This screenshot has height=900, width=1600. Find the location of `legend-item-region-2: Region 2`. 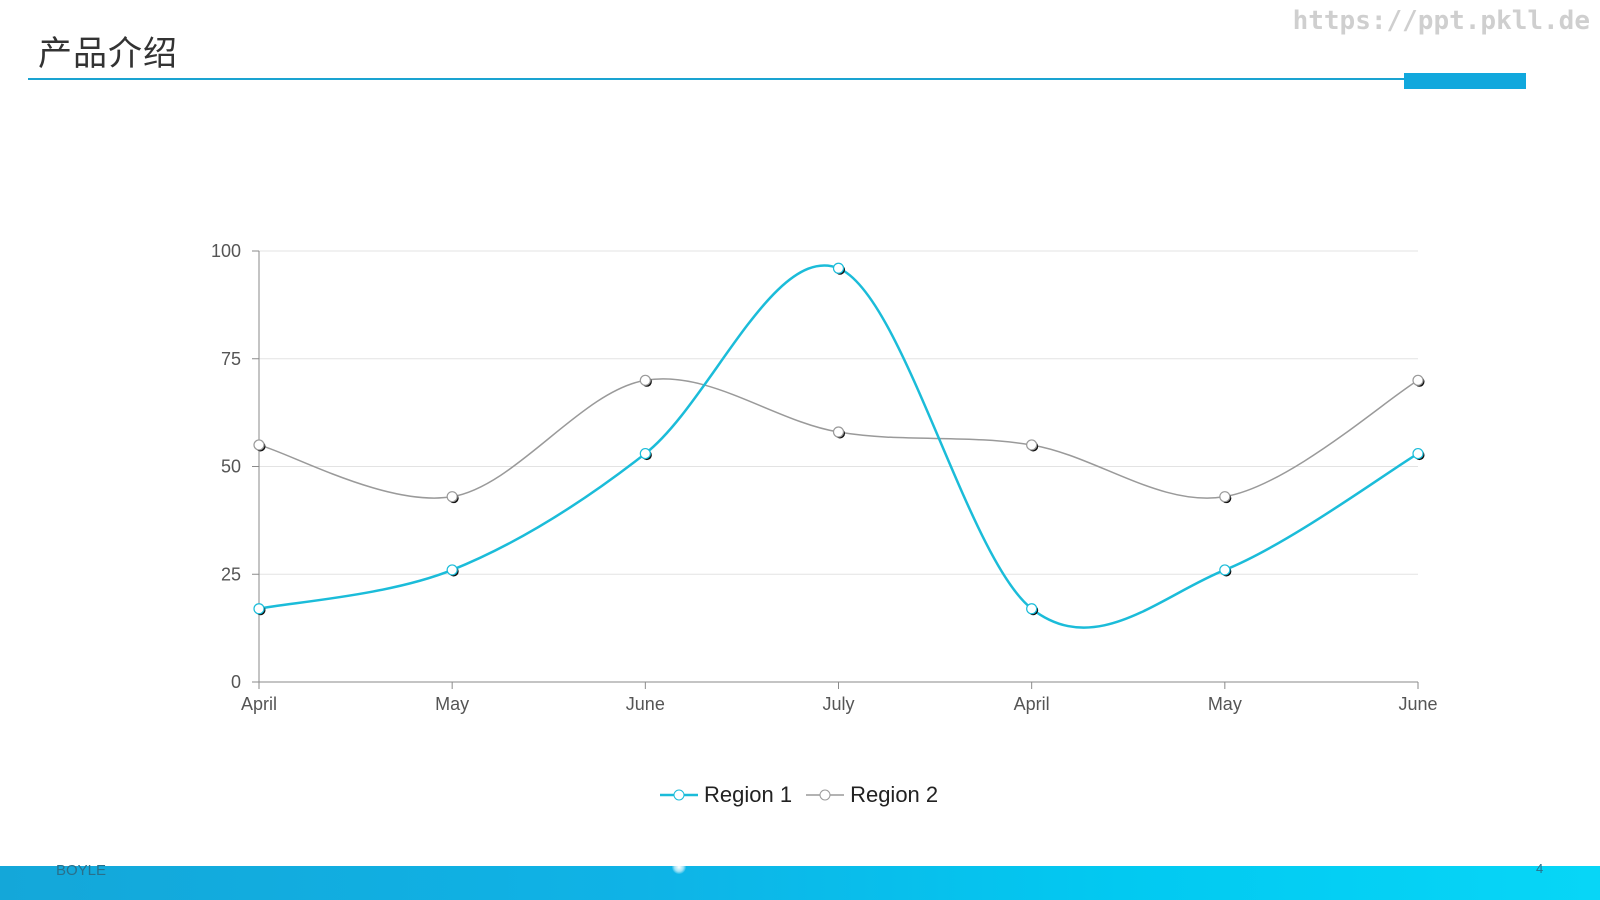

legend-item-region-2: Region 2 is located at coordinates (872, 795).